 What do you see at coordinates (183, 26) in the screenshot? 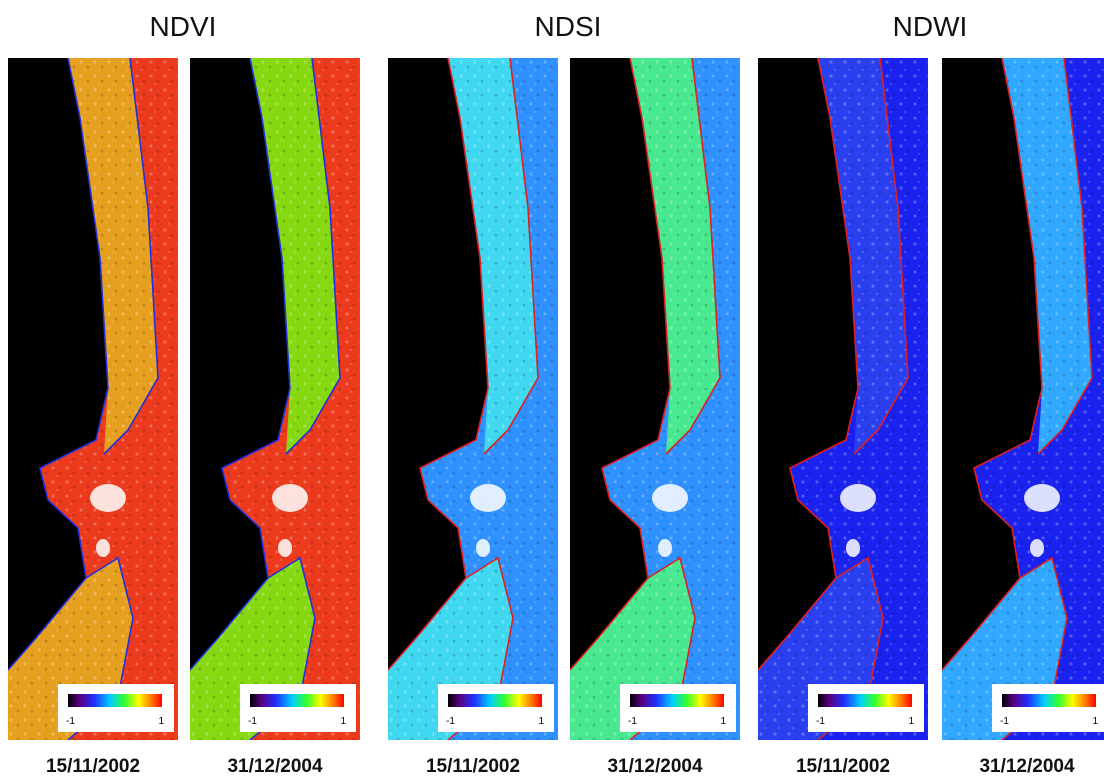
I see `panel-group-title: NDVI` at bounding box center [183, 26].